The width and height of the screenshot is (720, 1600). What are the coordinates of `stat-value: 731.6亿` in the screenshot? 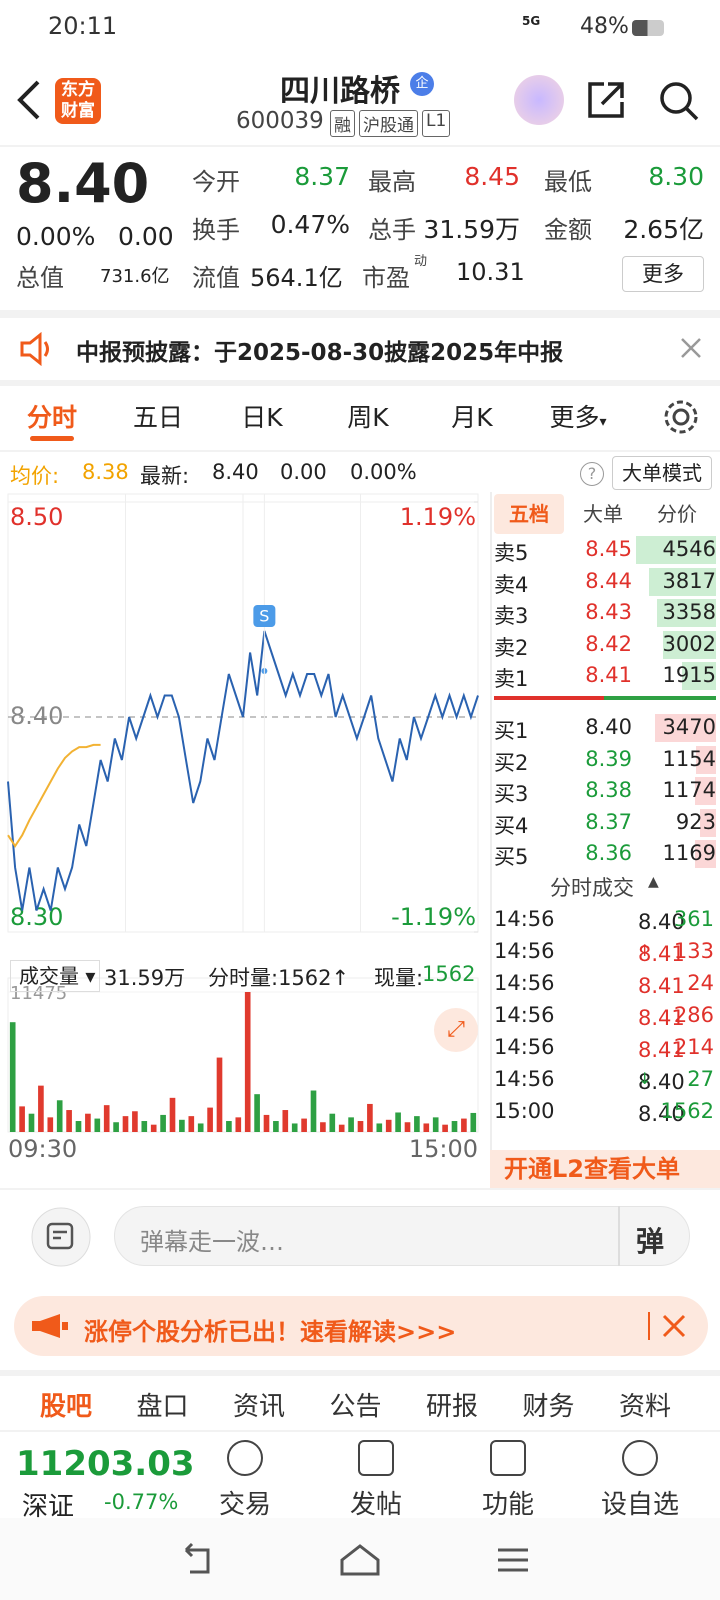 It's located at (135, 276).